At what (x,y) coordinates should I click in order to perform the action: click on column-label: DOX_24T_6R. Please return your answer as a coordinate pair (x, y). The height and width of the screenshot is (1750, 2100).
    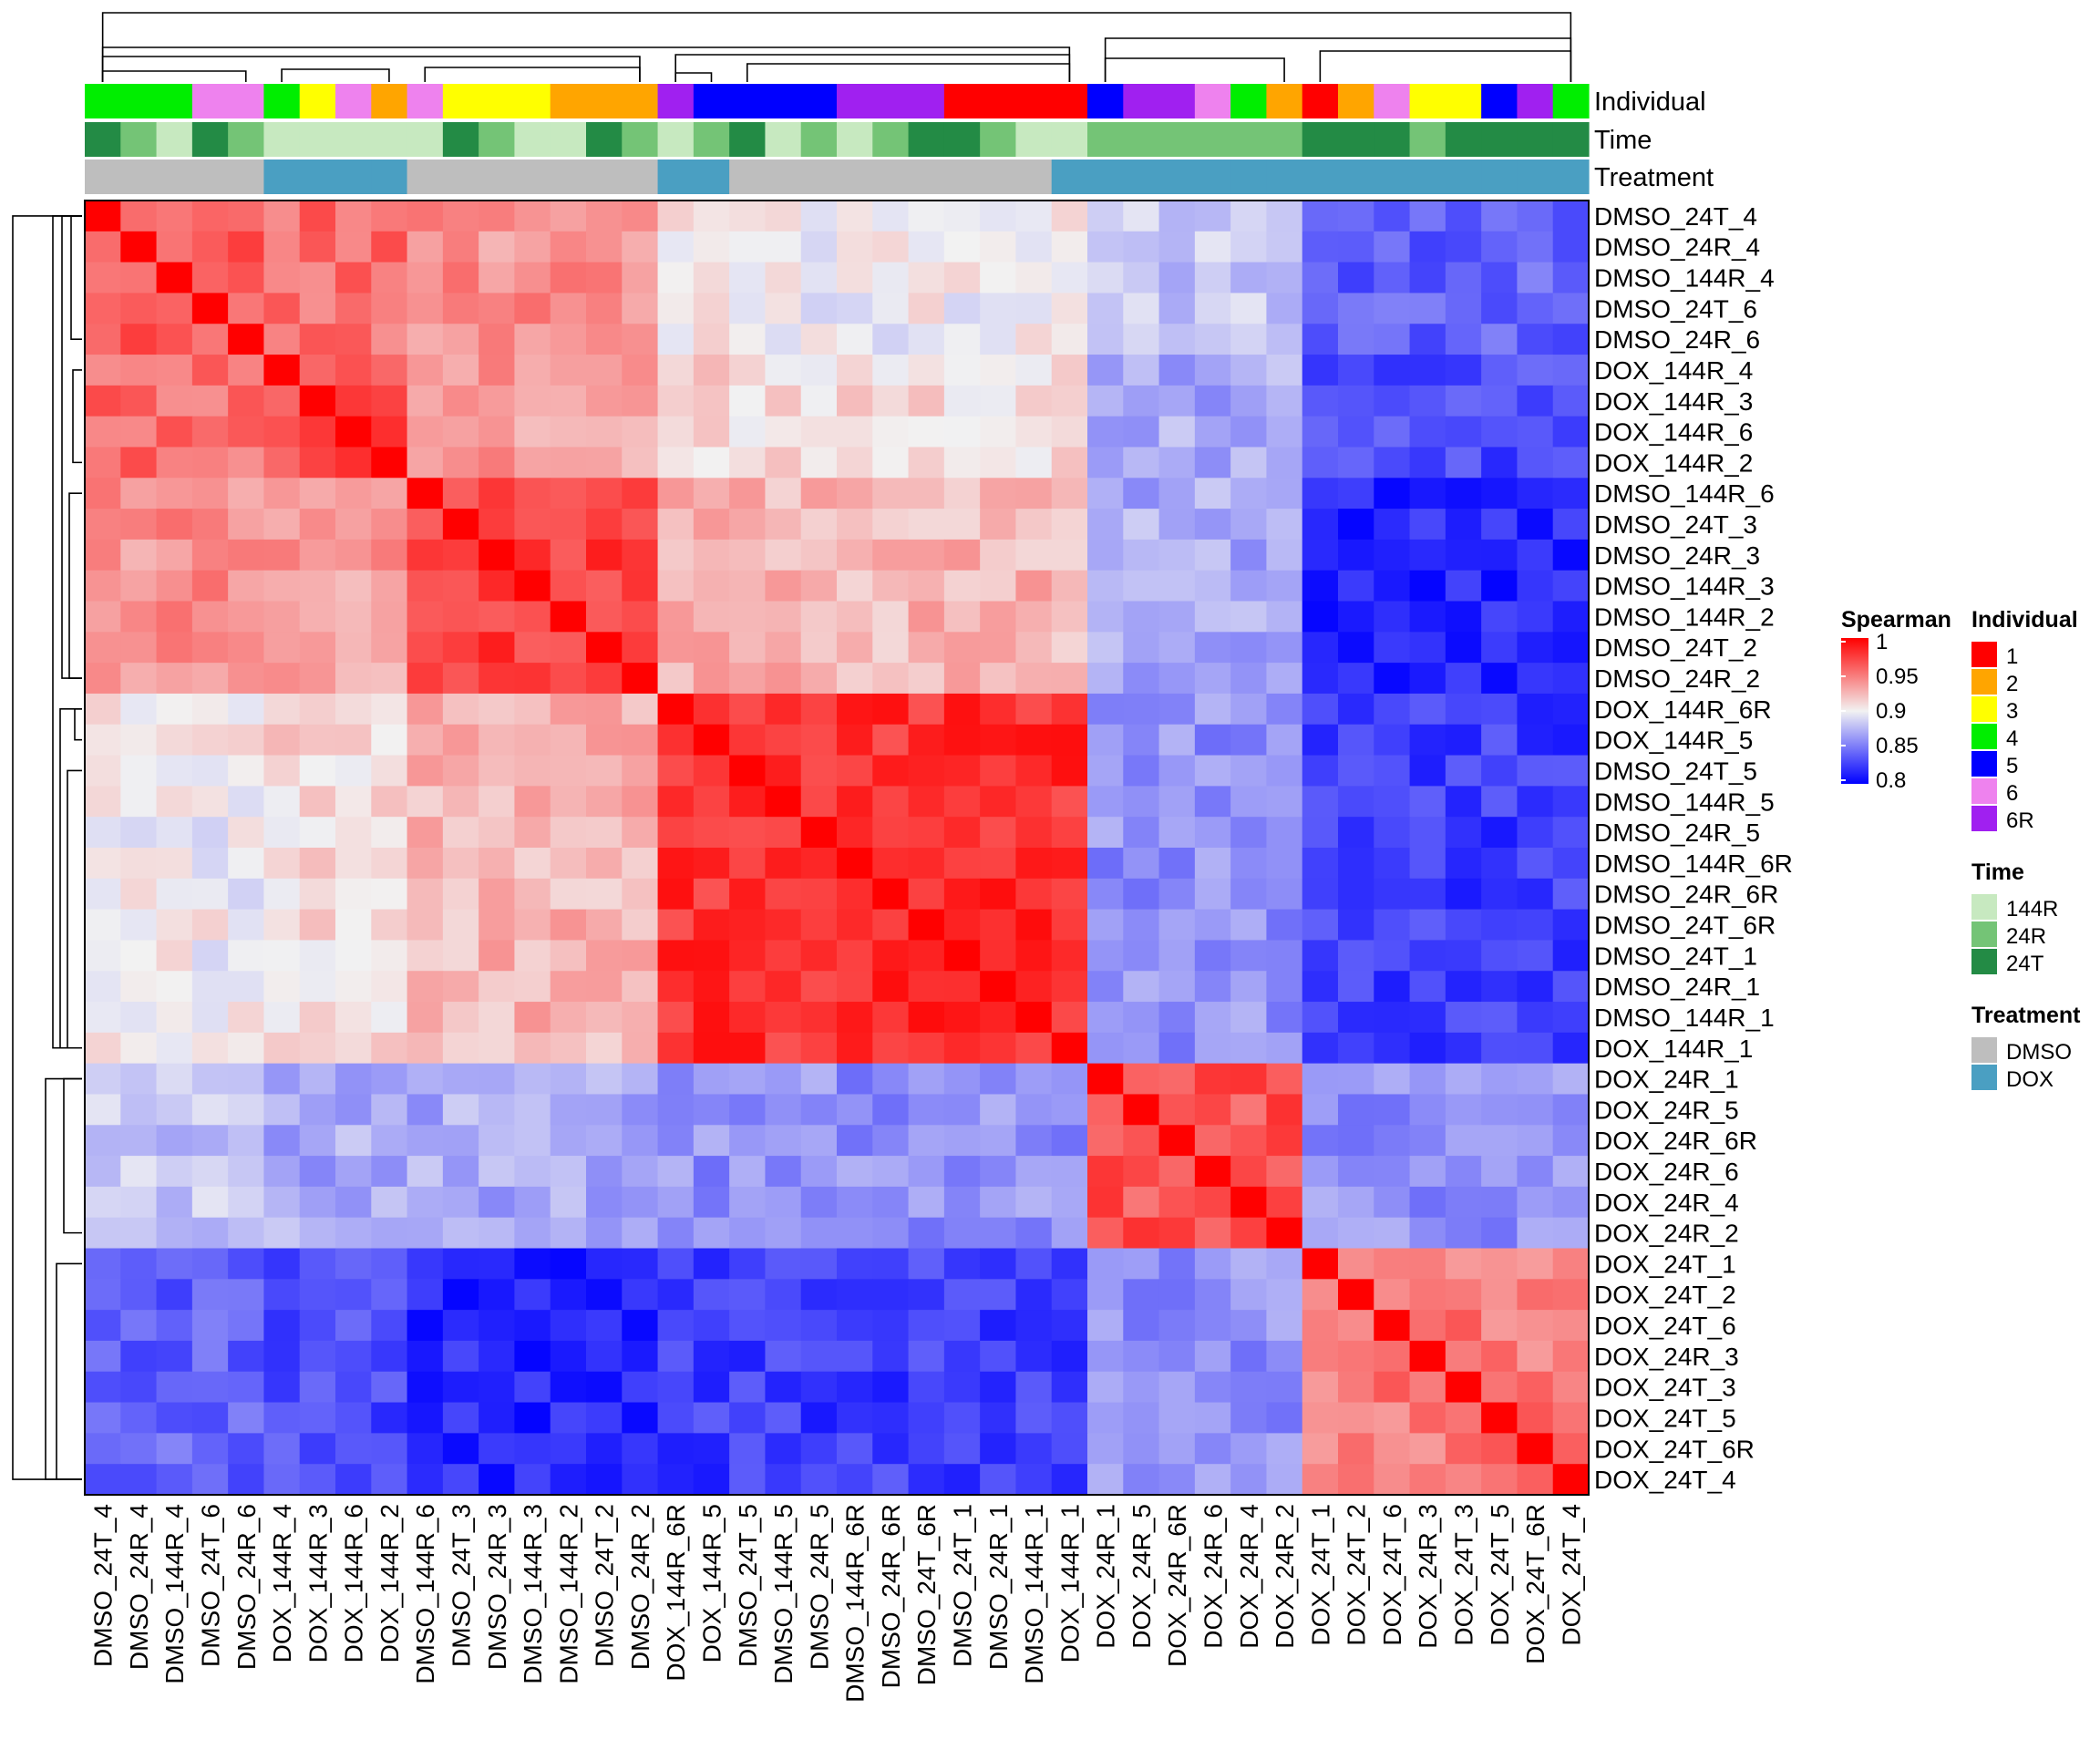
    Looking at the image, I should click on (1535, 1584).